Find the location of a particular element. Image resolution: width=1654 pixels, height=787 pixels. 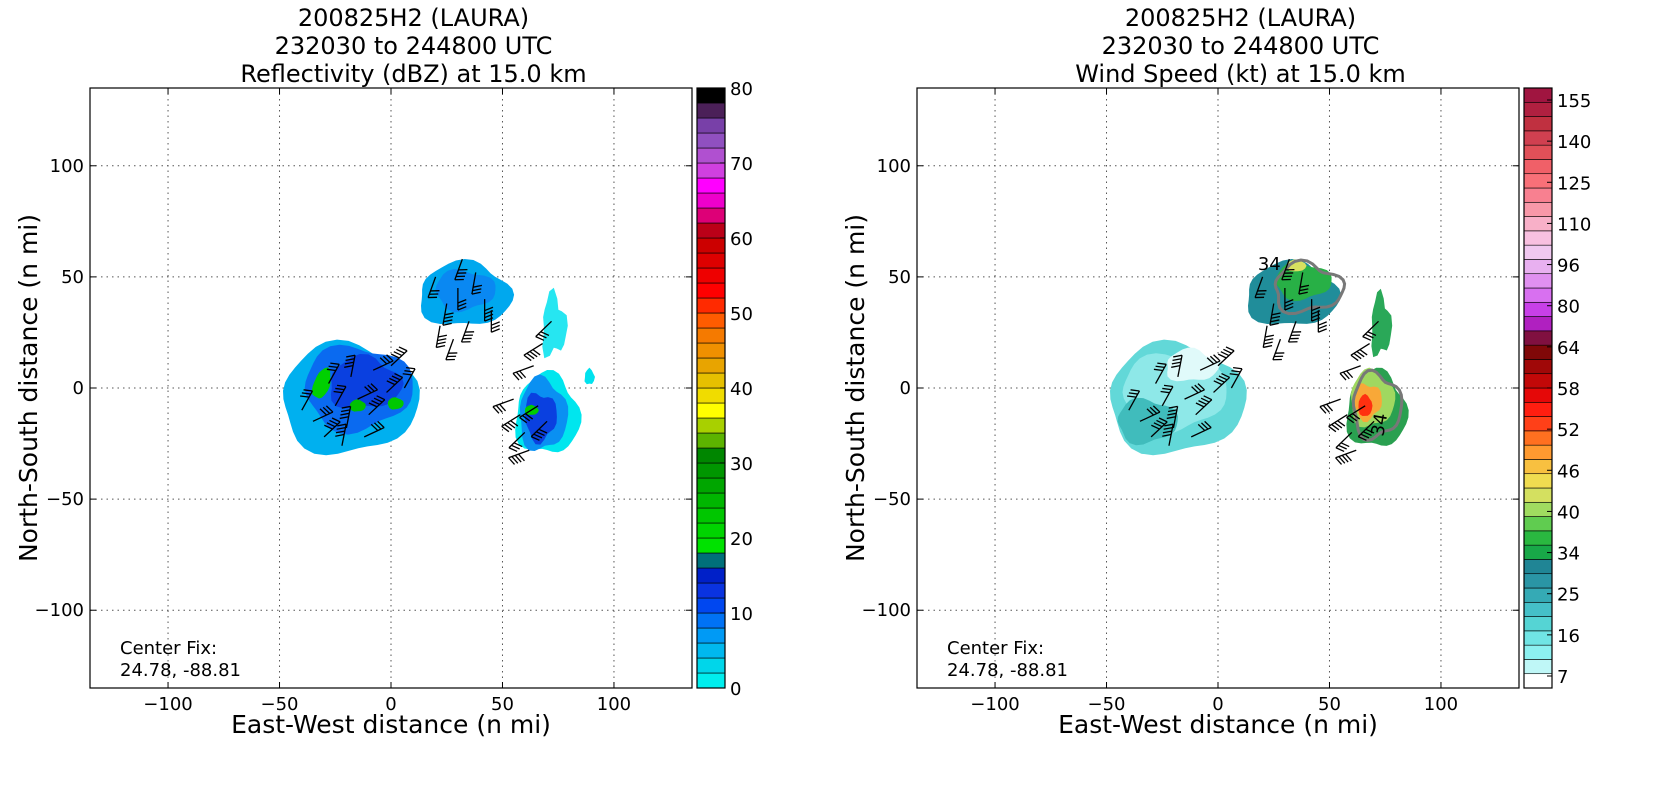

y-tick-label: 100 is located at coordinates (67, 166).